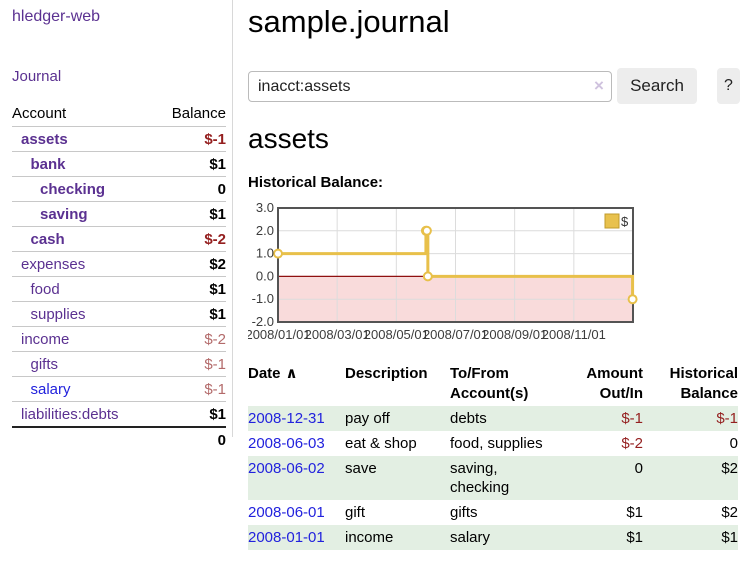 This screenshot has width=742, height=582. I want to click on register-header-date: Date ∧, so click(273, 373).